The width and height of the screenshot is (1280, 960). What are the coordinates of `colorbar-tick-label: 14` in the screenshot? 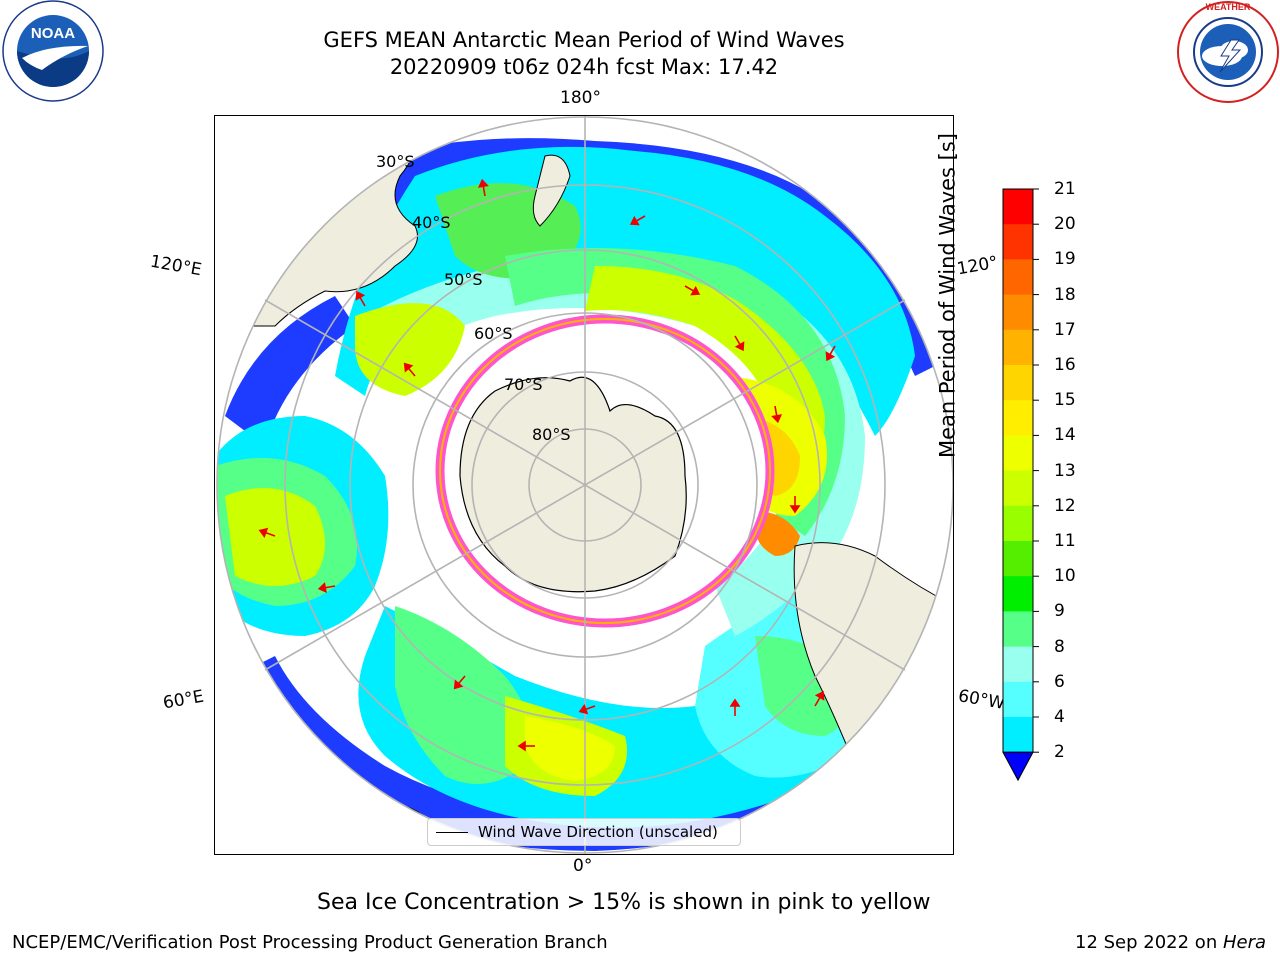 It's located at (1065, 435).